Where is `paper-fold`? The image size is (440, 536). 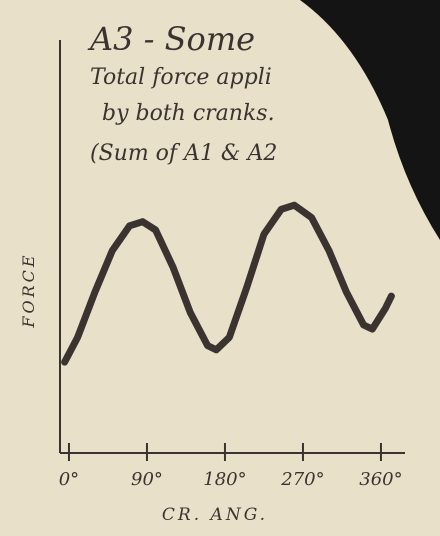 paper-fold is located at coordinates (370, 120).